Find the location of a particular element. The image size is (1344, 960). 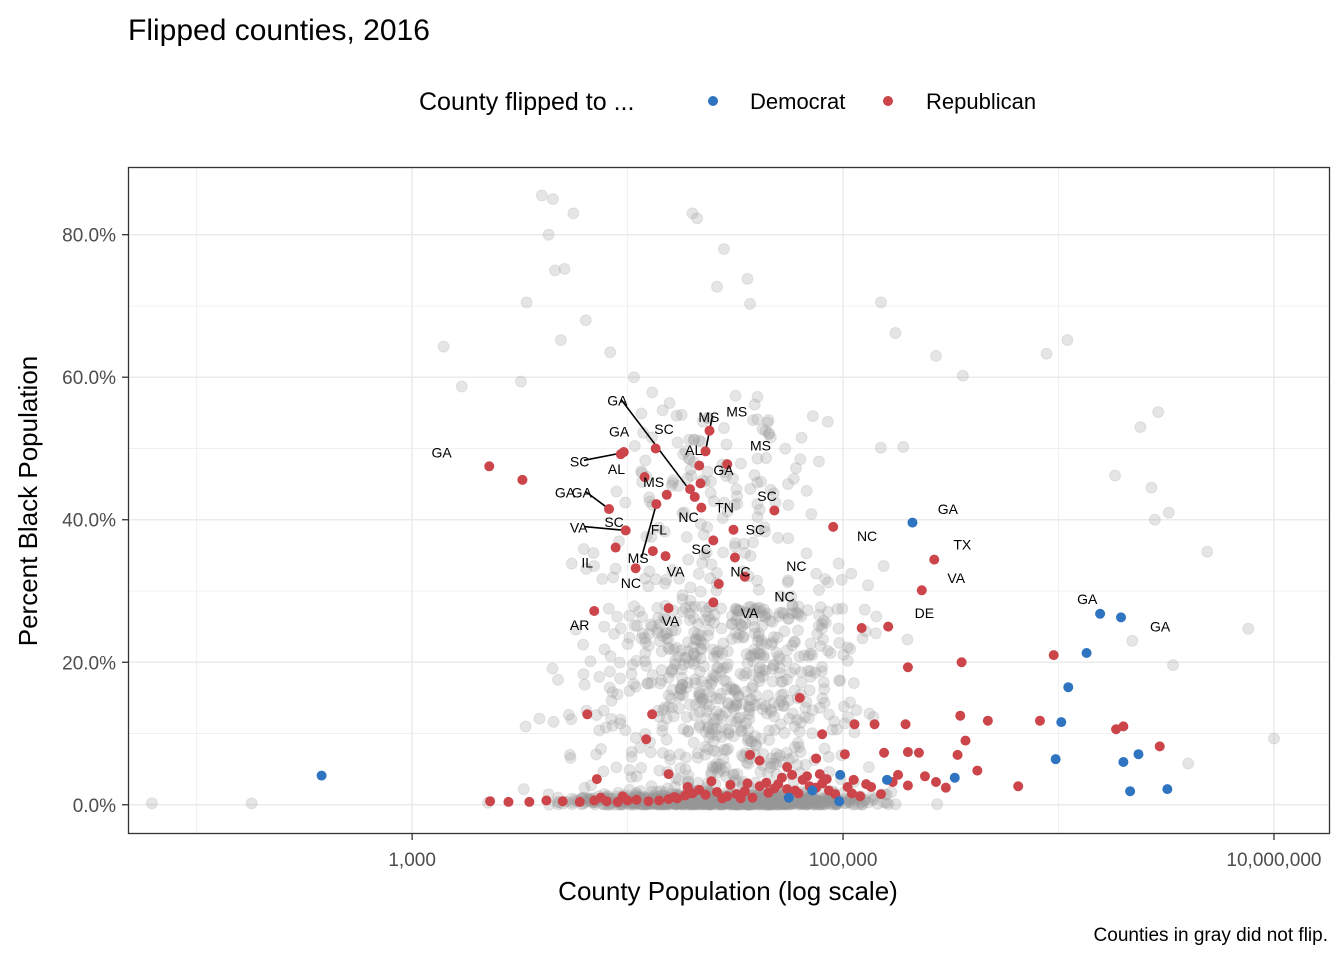

state-label: IL is located at coordinates (587, 562).